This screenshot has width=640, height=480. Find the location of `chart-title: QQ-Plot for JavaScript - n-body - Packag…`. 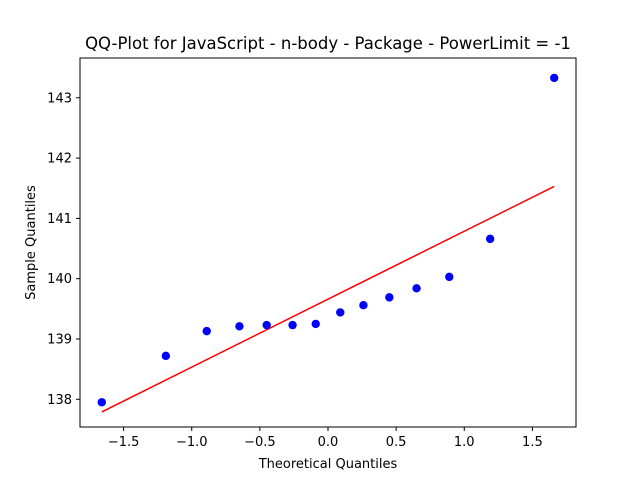

chart-title: QQ-Plot for JavaScript - n-body - Packag… is located at coordinates (328, 43).